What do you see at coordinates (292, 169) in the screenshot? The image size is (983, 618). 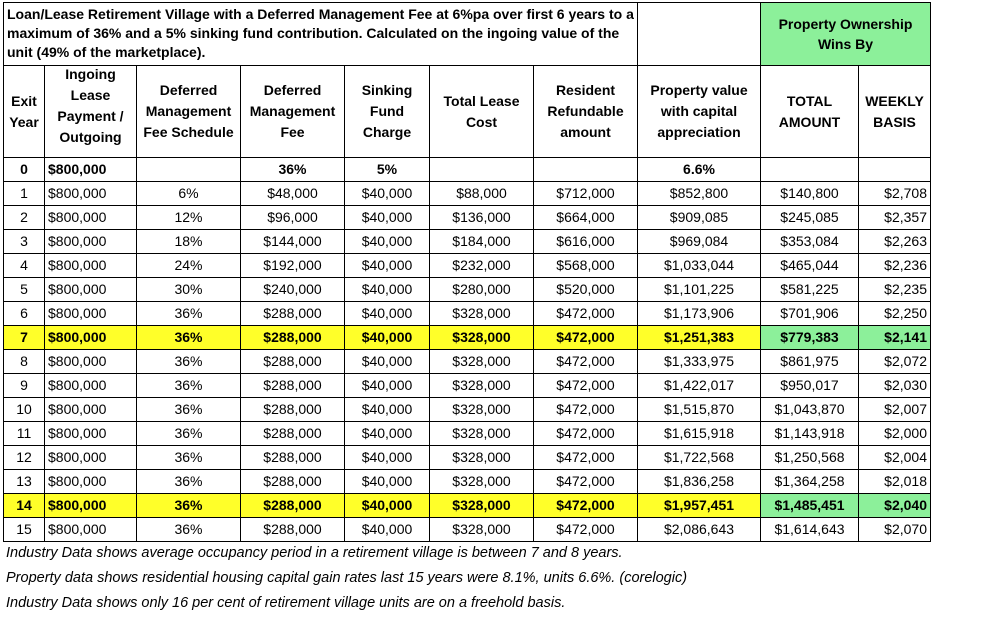 I see `cell-dmf: 36%` at bounding box center [292, 169].